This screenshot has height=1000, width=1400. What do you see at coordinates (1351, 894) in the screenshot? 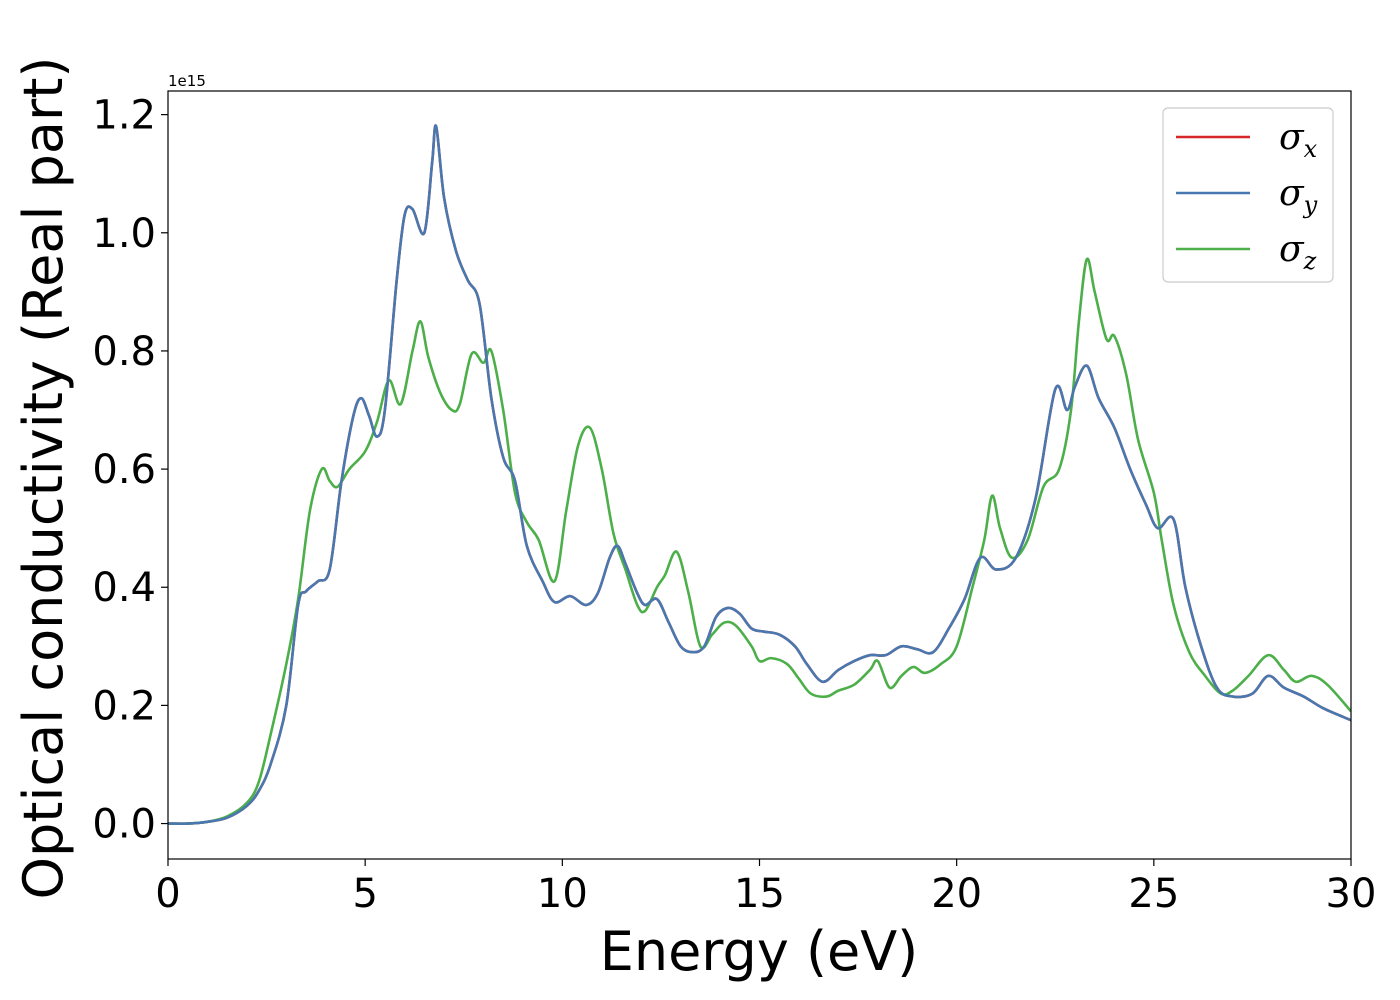
I see `x-tick-label: 30` at bounding box center [1351, 894].